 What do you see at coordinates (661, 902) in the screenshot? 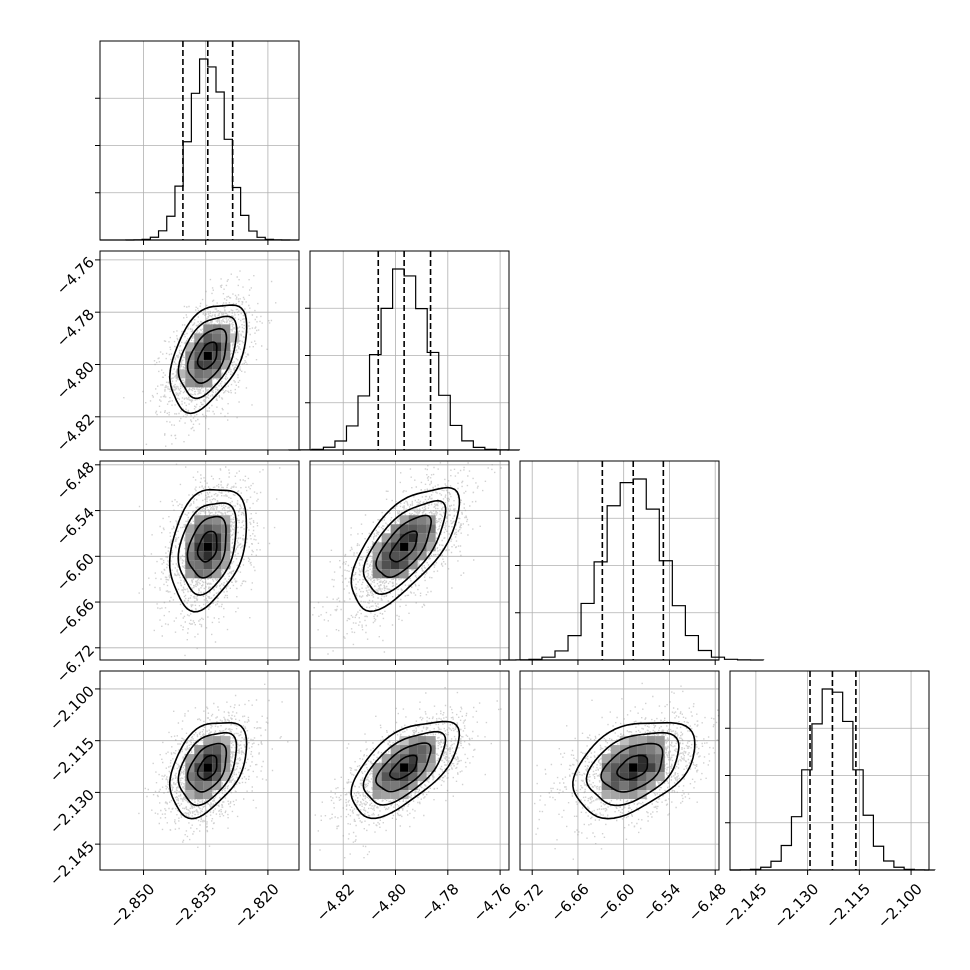
I see `x-tick-label: −6.54` at bounding box center [661, 902].